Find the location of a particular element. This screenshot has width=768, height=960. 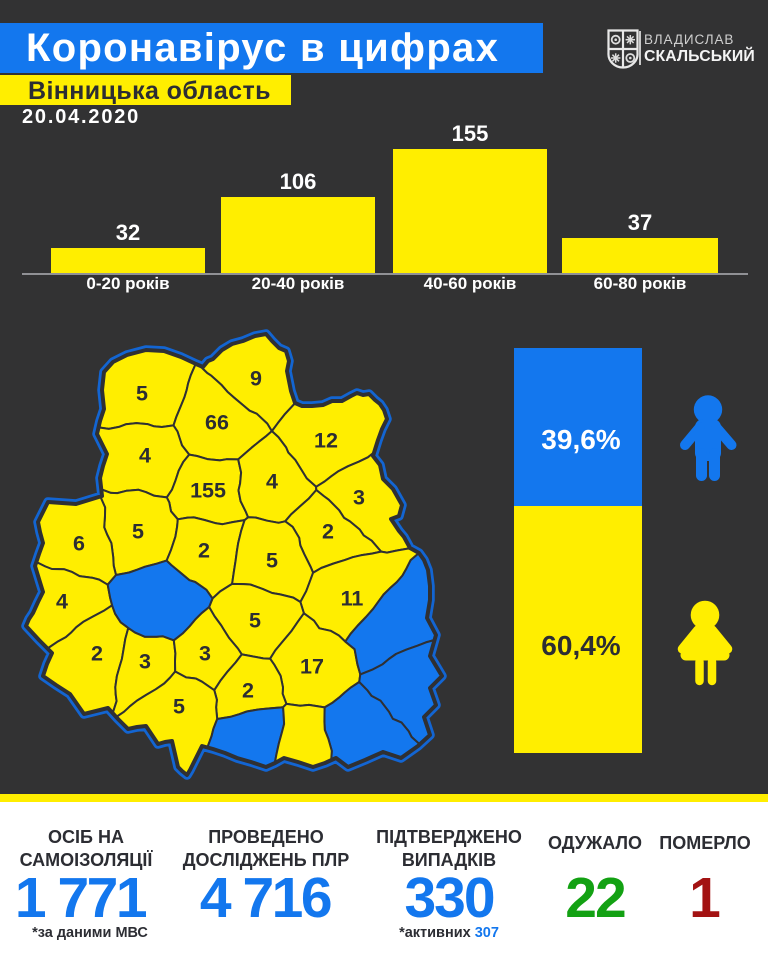

svg-text: 6 is located at coordinates (79, 544).